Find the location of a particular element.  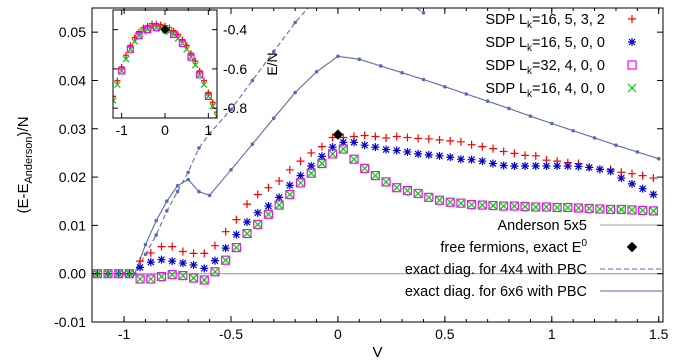

legend-bottom-label-sup: 0 is located at coordinates (584, 243).